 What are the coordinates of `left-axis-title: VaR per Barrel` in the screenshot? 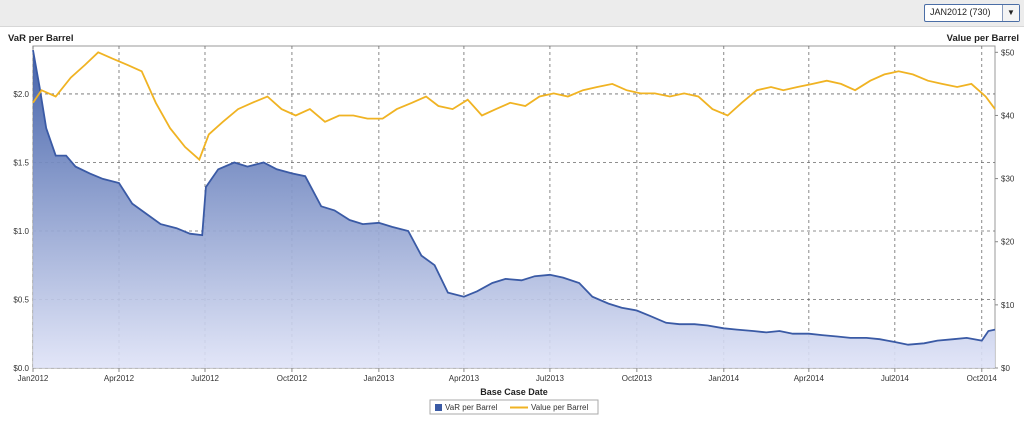 It's located at (41, 38).